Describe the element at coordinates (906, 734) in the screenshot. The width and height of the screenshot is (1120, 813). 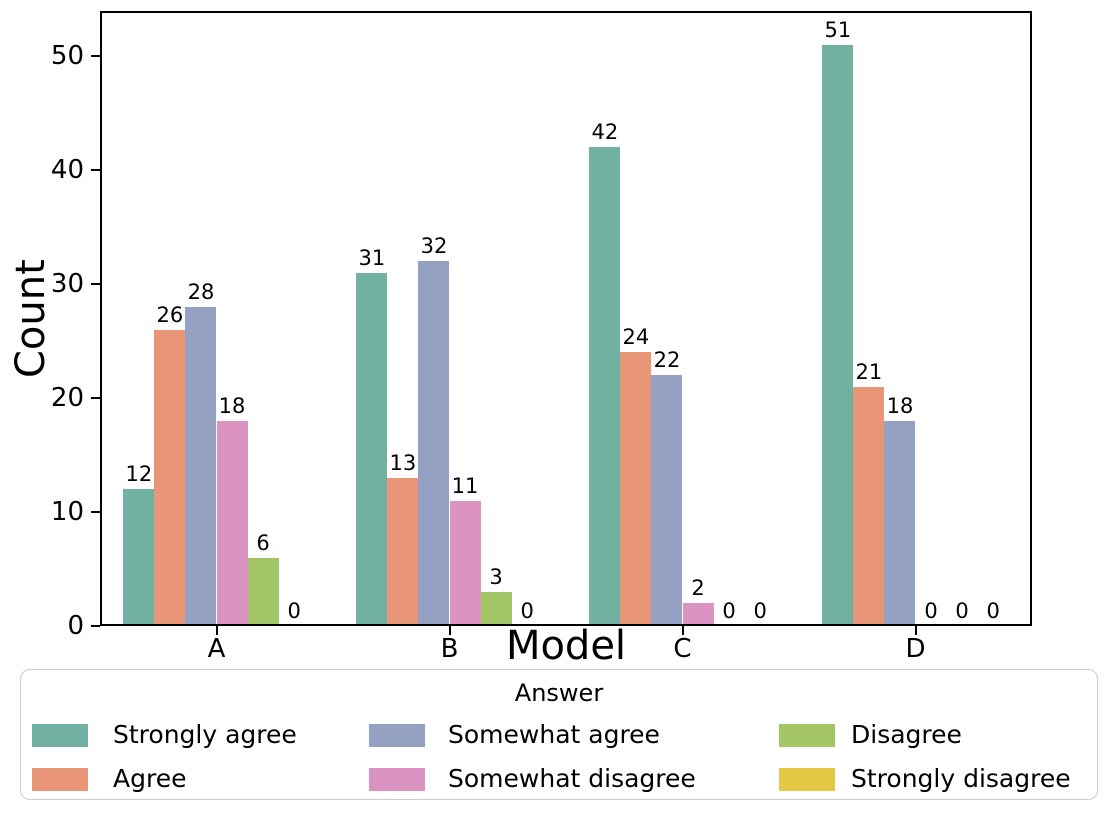
I see `legend-label: Disagree` at that location.